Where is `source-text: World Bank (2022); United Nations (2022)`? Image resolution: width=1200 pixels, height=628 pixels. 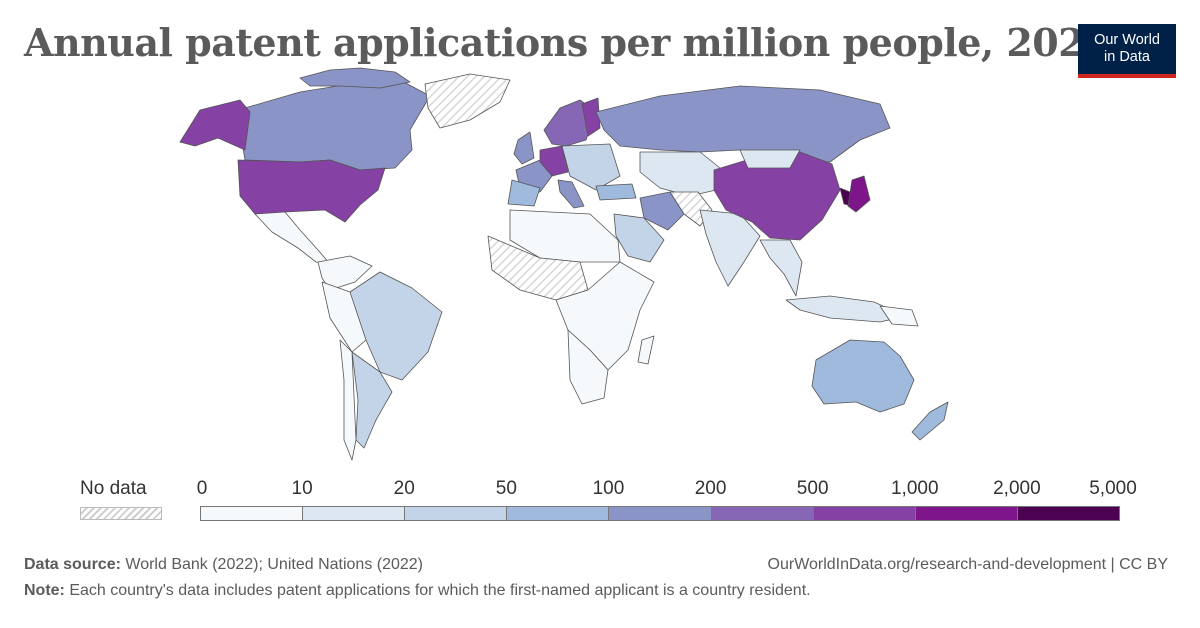
source-text: World Bank (2022); United Nations (2022) is located at coordinates (274, 564).